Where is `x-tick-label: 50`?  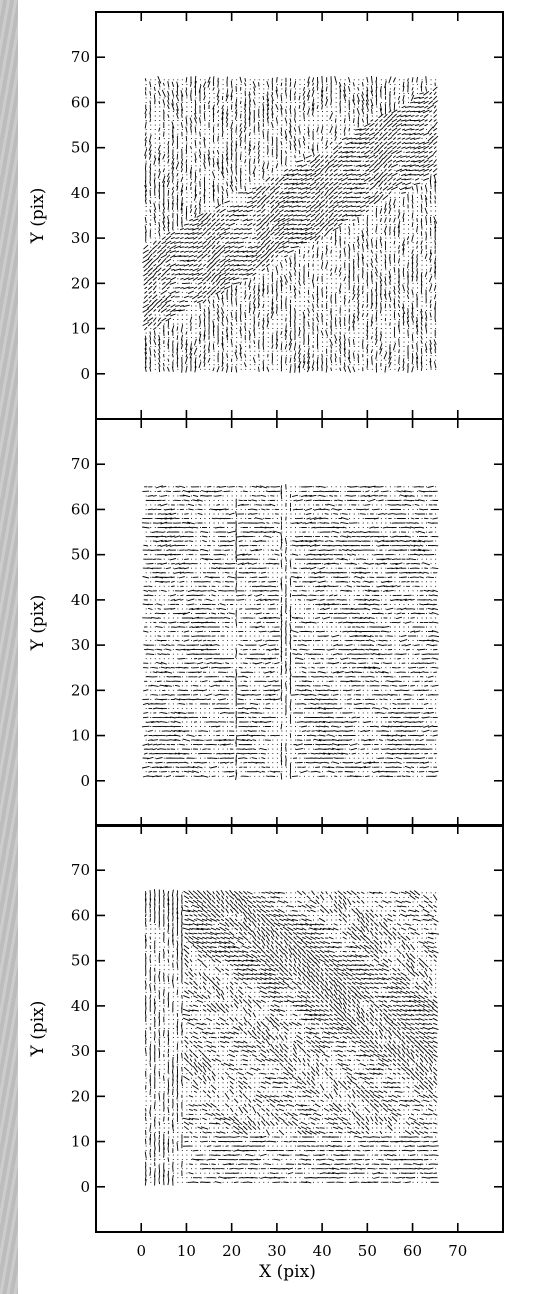 x-tick-label: 50 is located at coordinates (367, 1251).